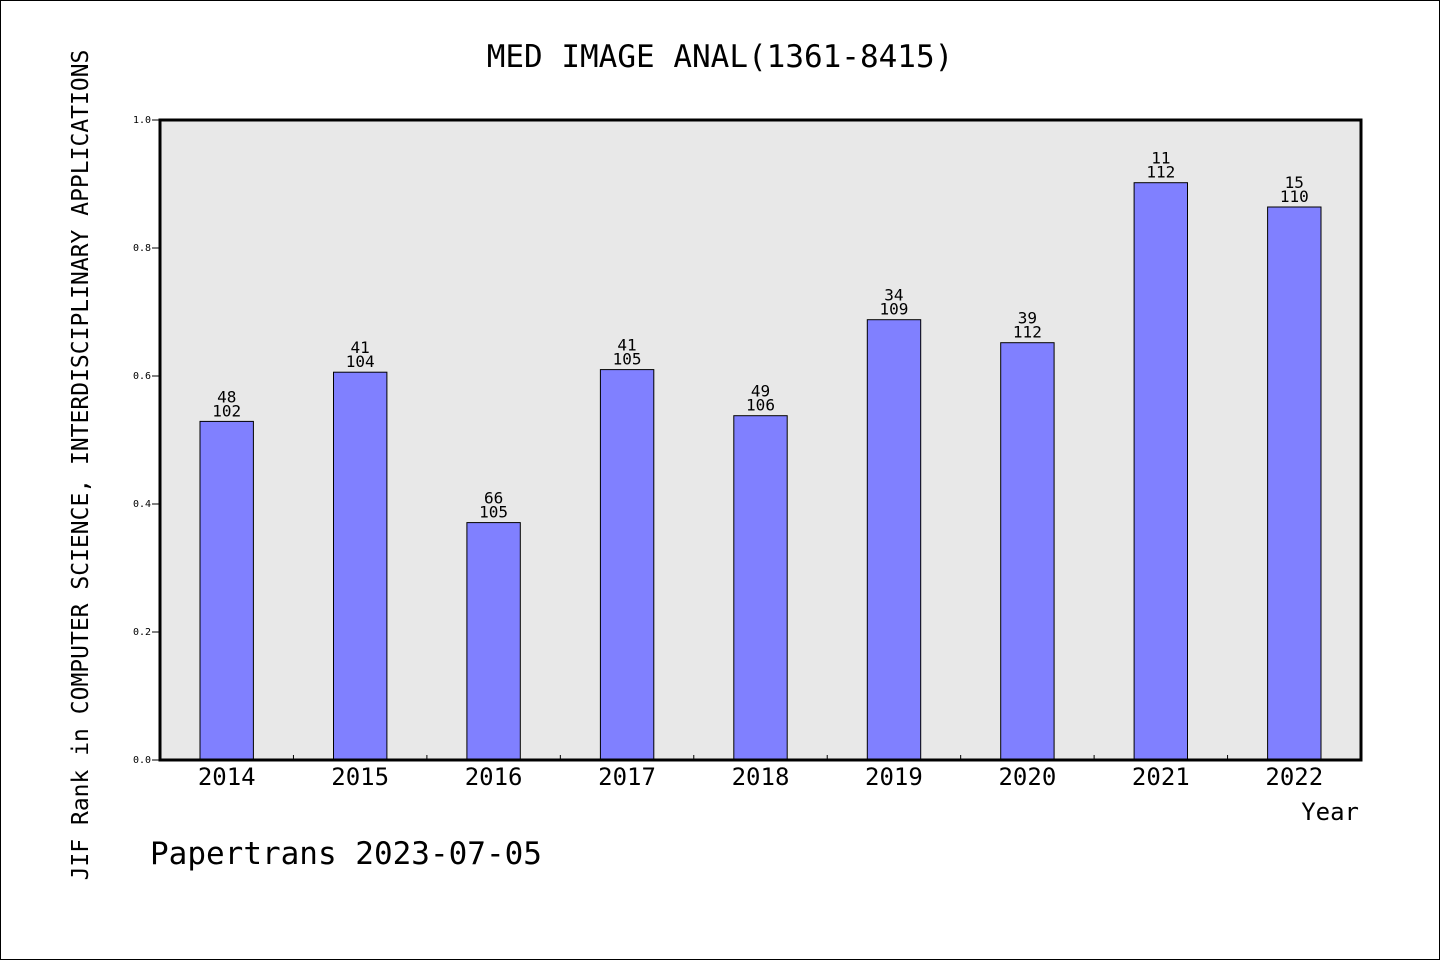  Describe the element at coordinates (760, 588) in the screenshot. I see `bar-2018` at that location.